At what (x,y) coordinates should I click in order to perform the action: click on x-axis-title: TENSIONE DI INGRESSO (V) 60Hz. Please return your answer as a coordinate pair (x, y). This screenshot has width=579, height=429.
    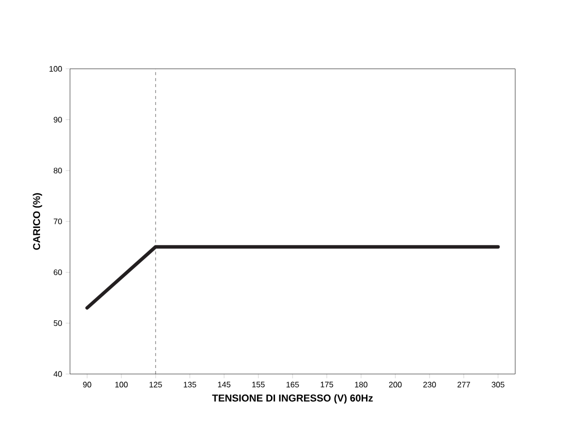
    Looking at the image, I should click on (292, 399).